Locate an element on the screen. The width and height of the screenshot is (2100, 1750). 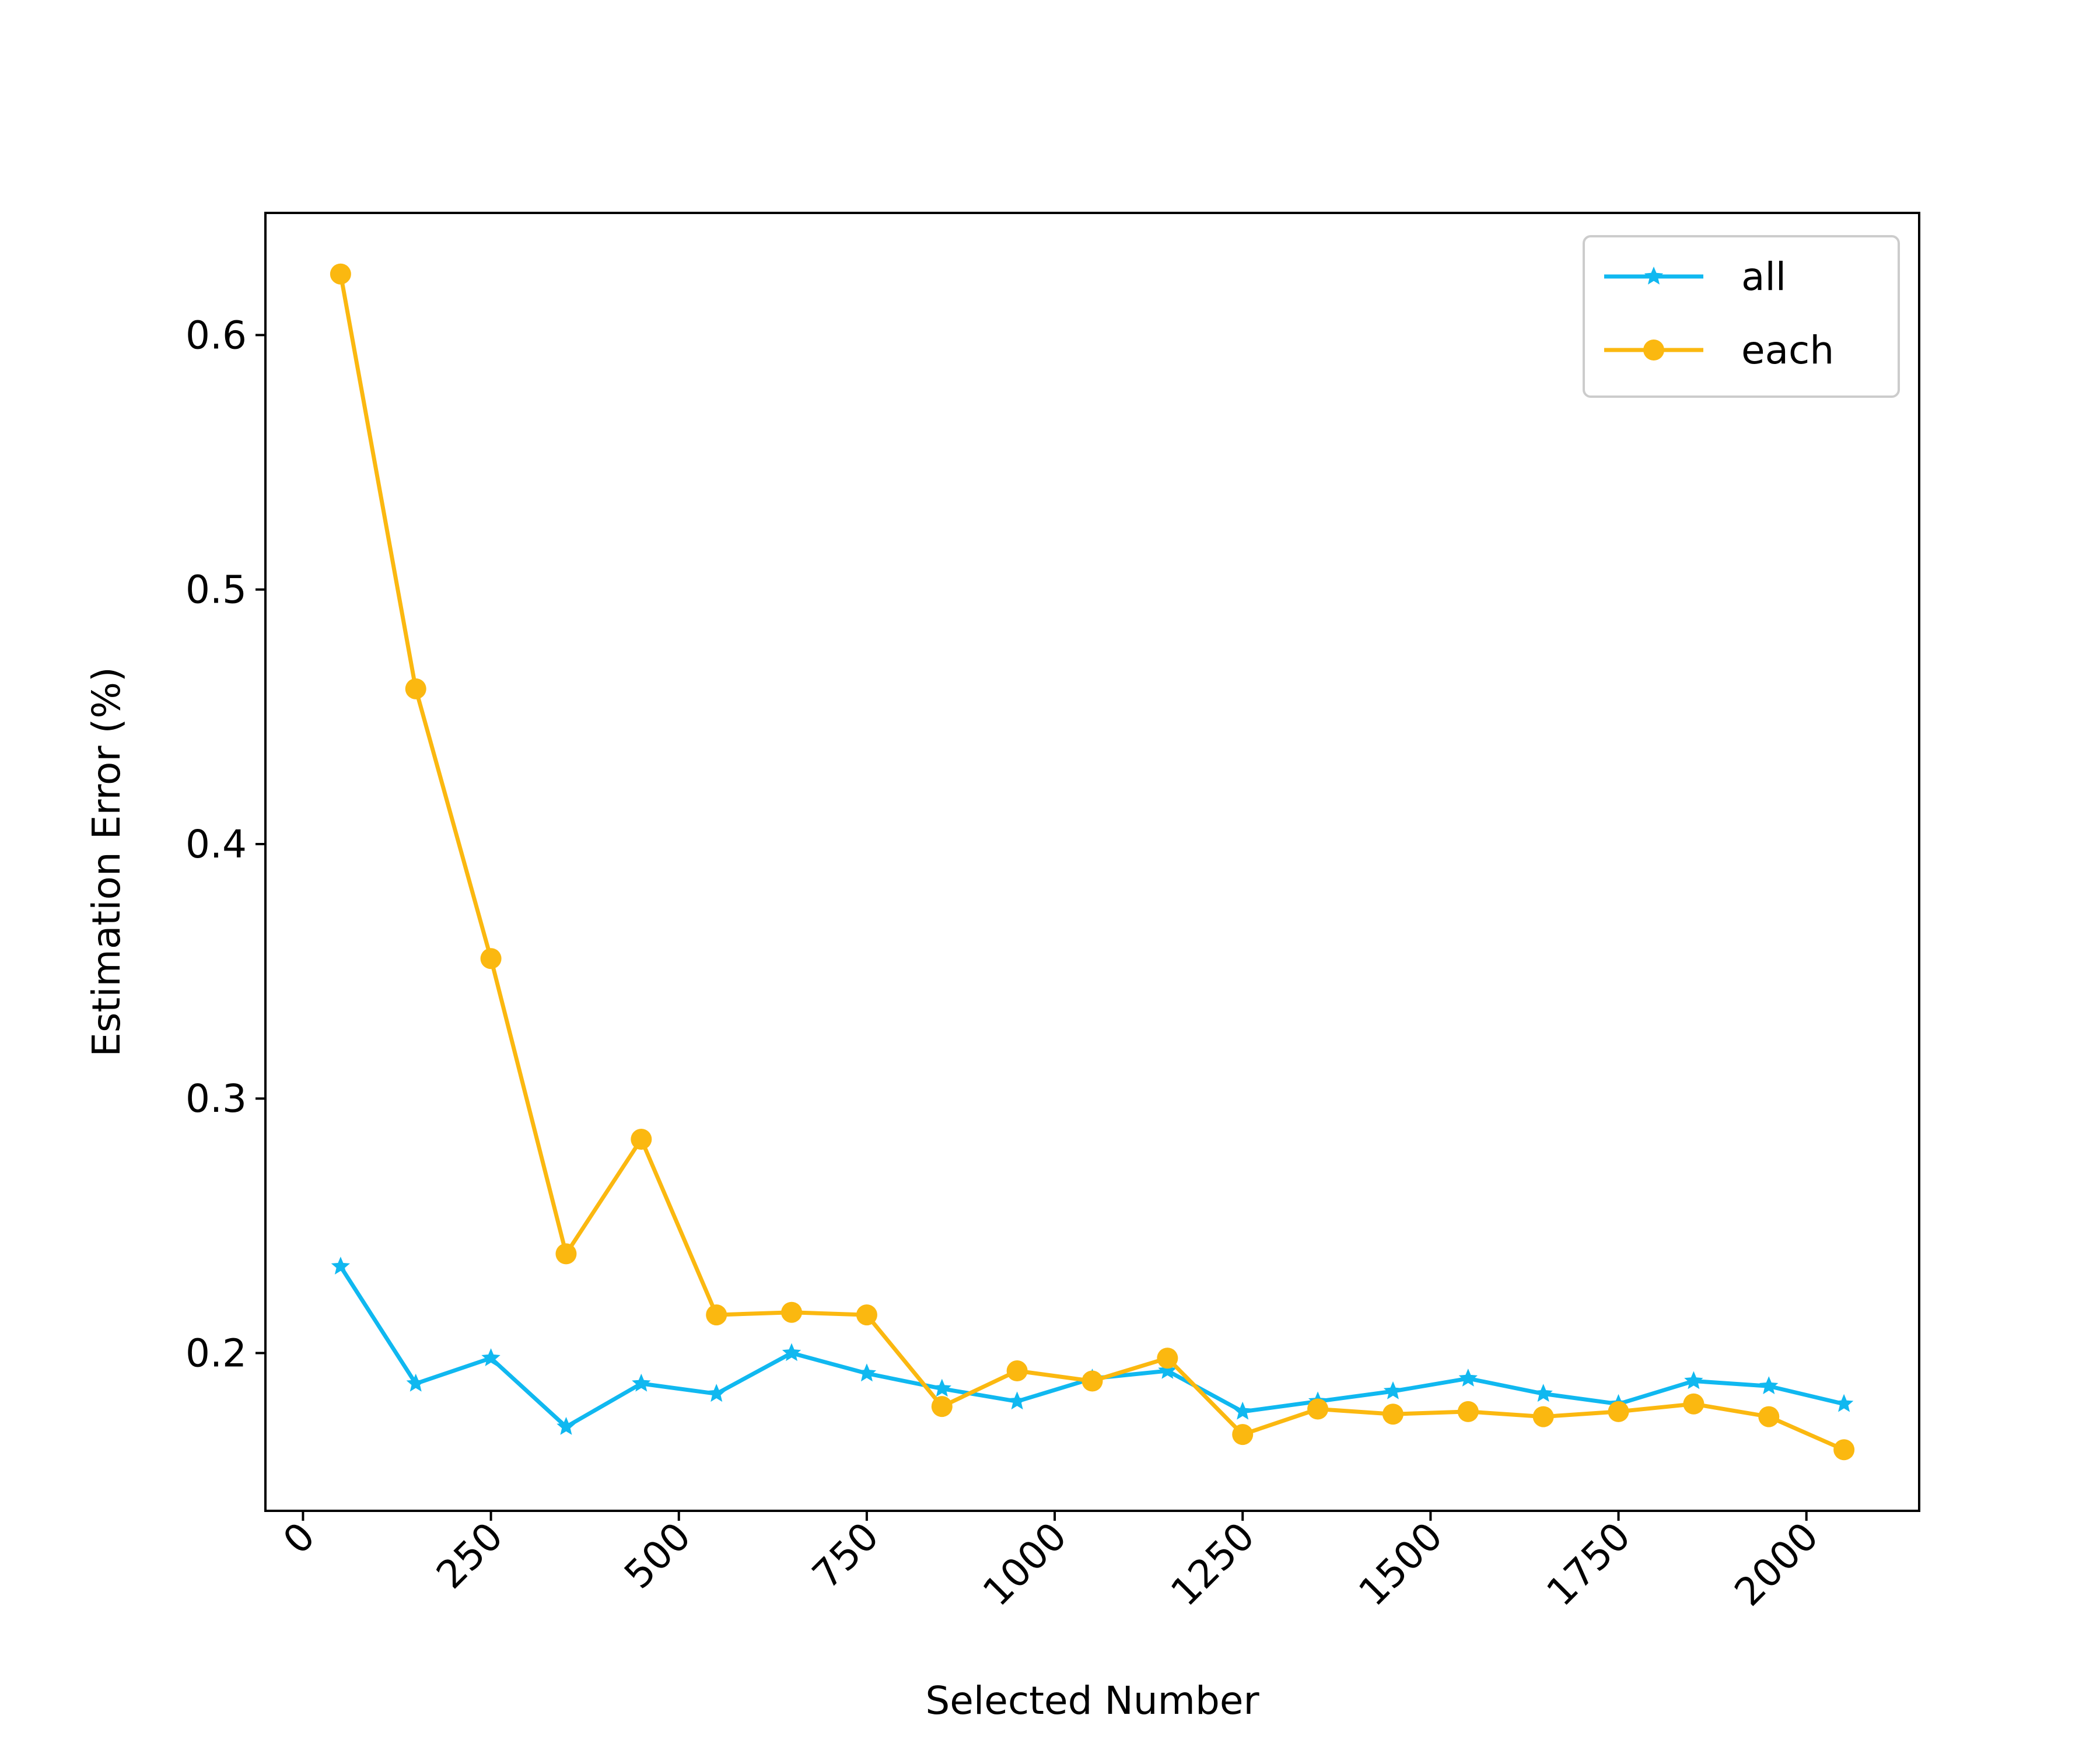
y-tick-label: 0.6 is located at coordinates (216, 335).